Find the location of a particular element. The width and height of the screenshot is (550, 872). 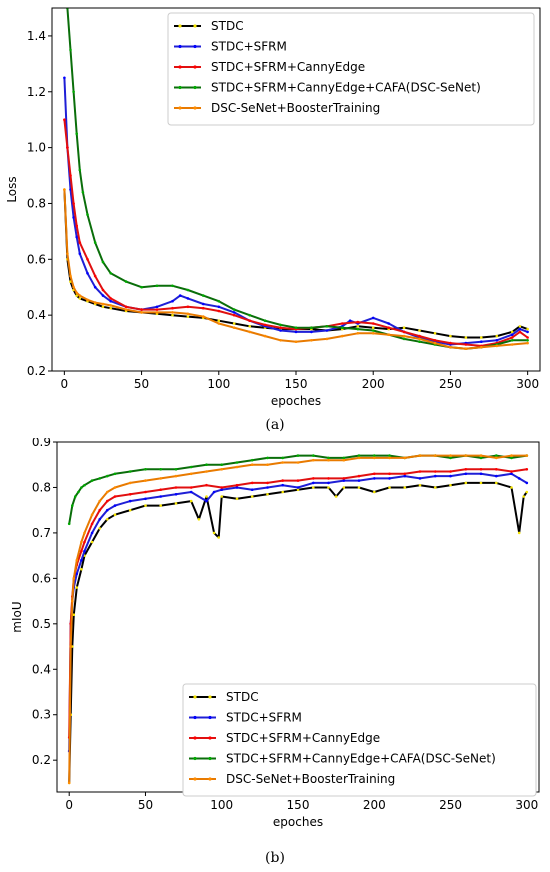

x-tick-label: 250 is located at coordinates (450, 805).